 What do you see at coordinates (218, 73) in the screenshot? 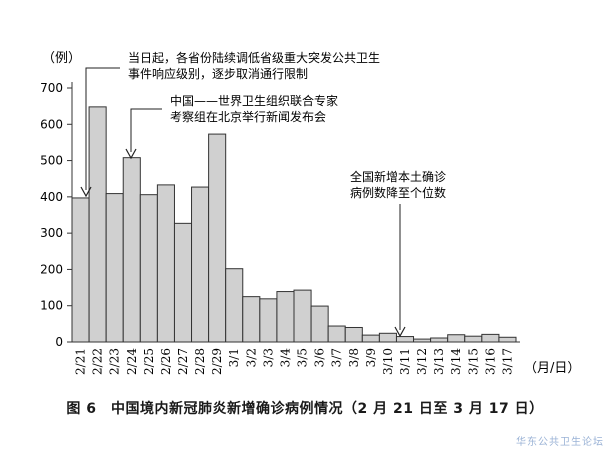
I see `annotation-text: 事件响应级别，逐步取消通行限制` at bounding box center [218, 73].